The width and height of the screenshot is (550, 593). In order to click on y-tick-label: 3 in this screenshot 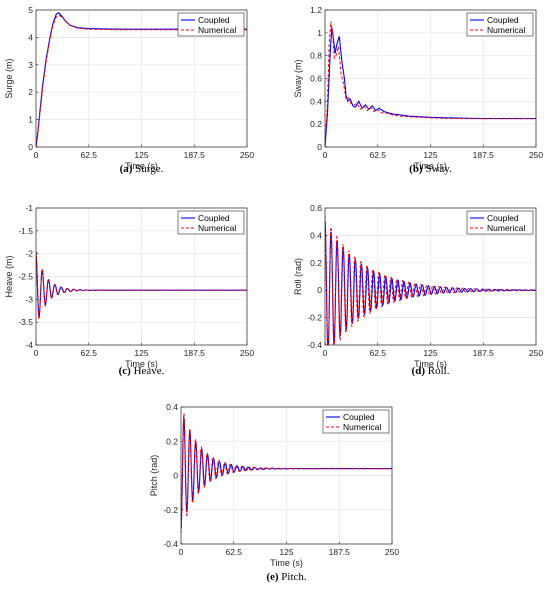, I will do `click(30, 65)`.